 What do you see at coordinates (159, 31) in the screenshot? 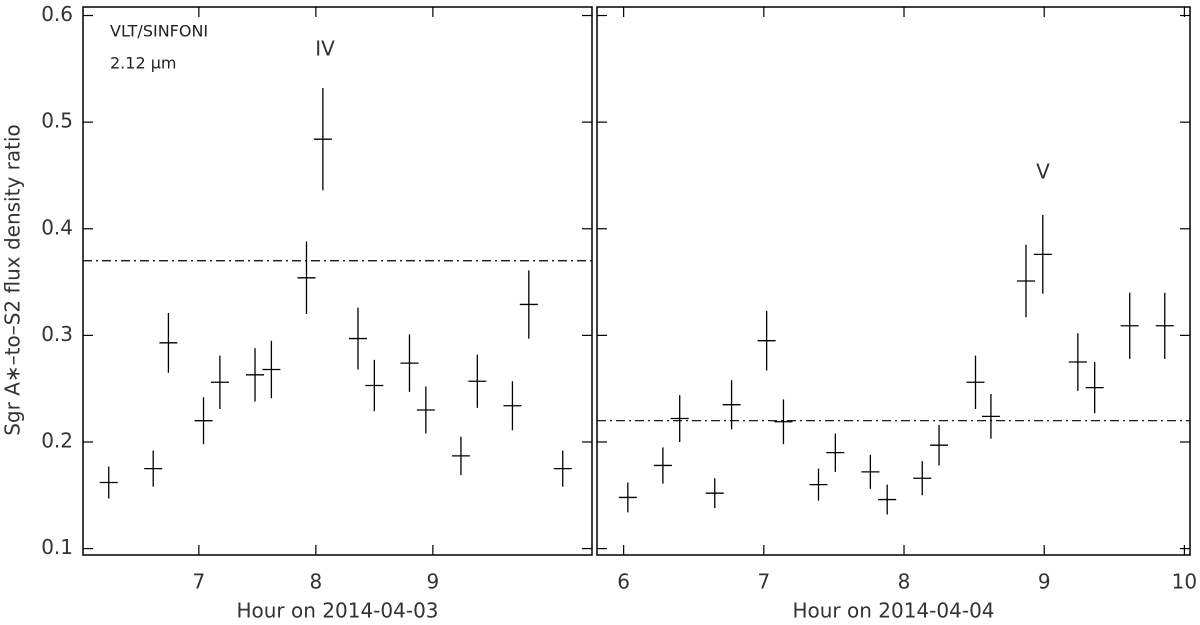
I see `annotation: VLT/SINFONI` at bounding box center [159, 31].